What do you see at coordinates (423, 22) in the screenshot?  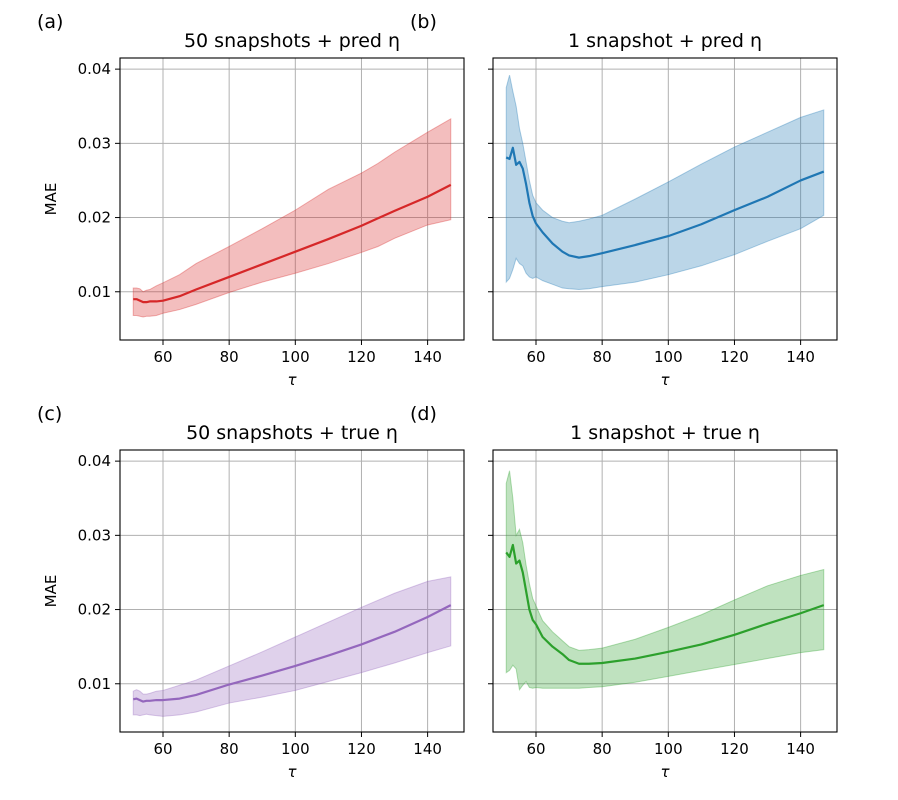 I see `panel-letter: (b)` at bounding box center [423, 22].